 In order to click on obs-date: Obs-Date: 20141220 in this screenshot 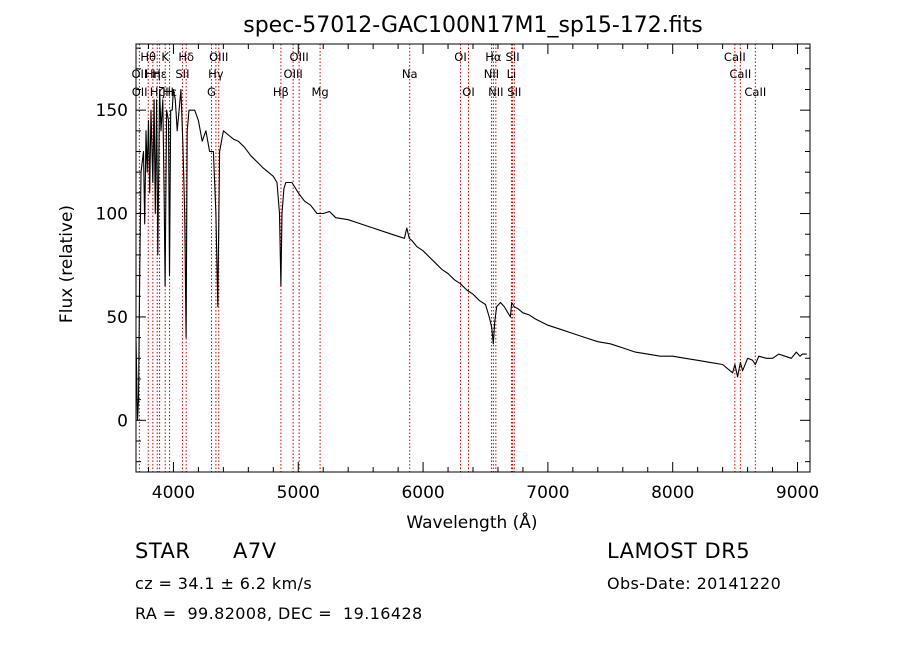, I will do `click(694, 583)`.